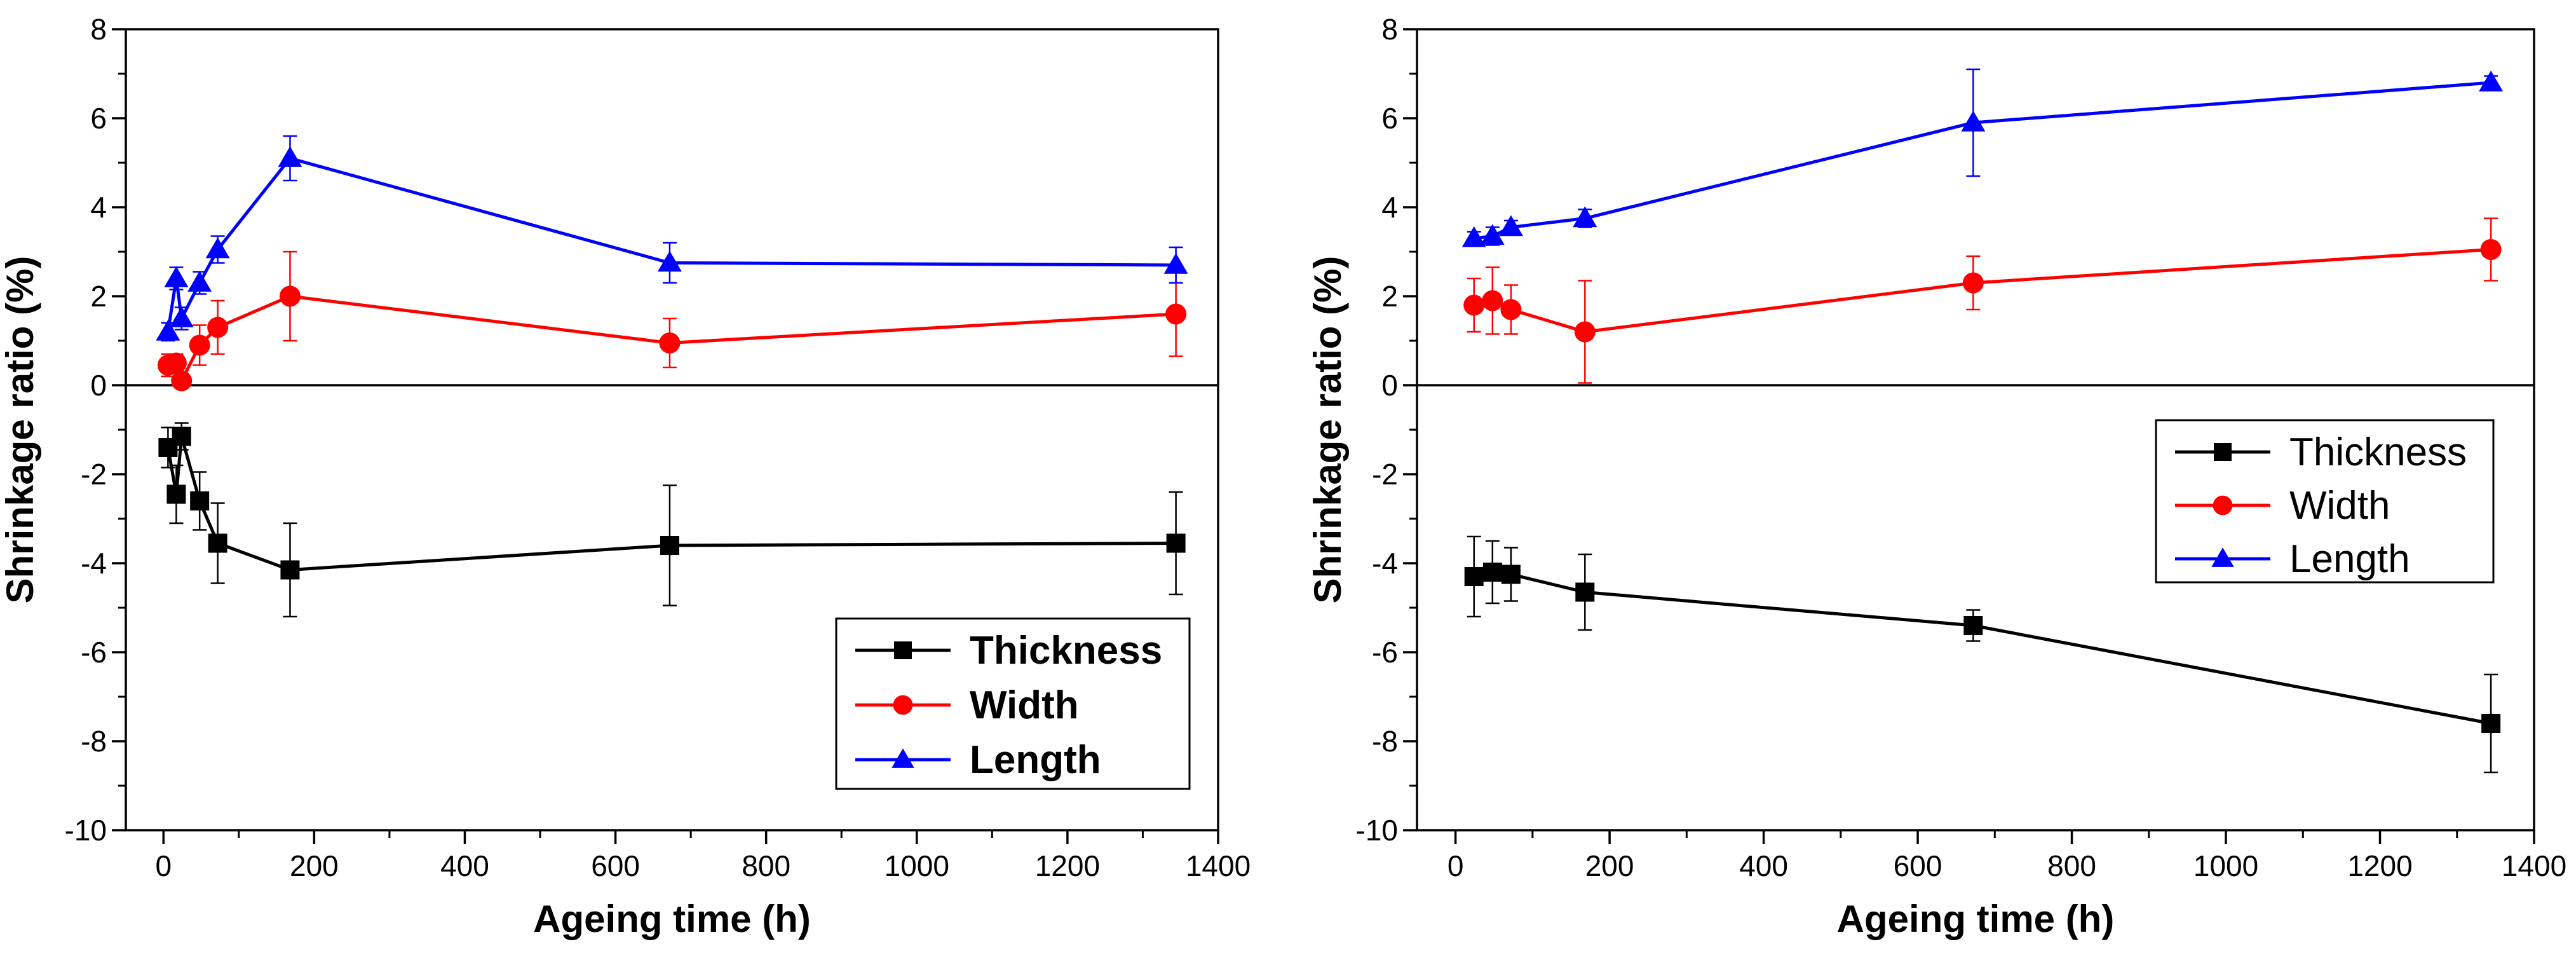 This screenshot has height=958, width=2576. What do you see at coordinates (94, 563) in the screenshot?
I see `y-tick-label: -4` at bounding box center [94, 563].